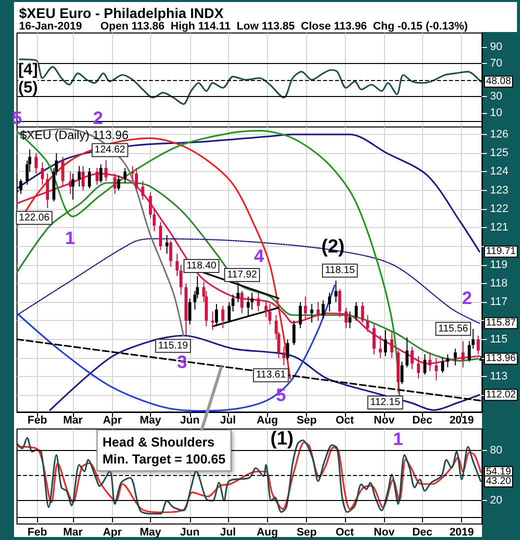 The image size is (520, 540). Describe the element at coordinates (173, 346) in the screenshot. I see `annotation: 115.19` at that location.